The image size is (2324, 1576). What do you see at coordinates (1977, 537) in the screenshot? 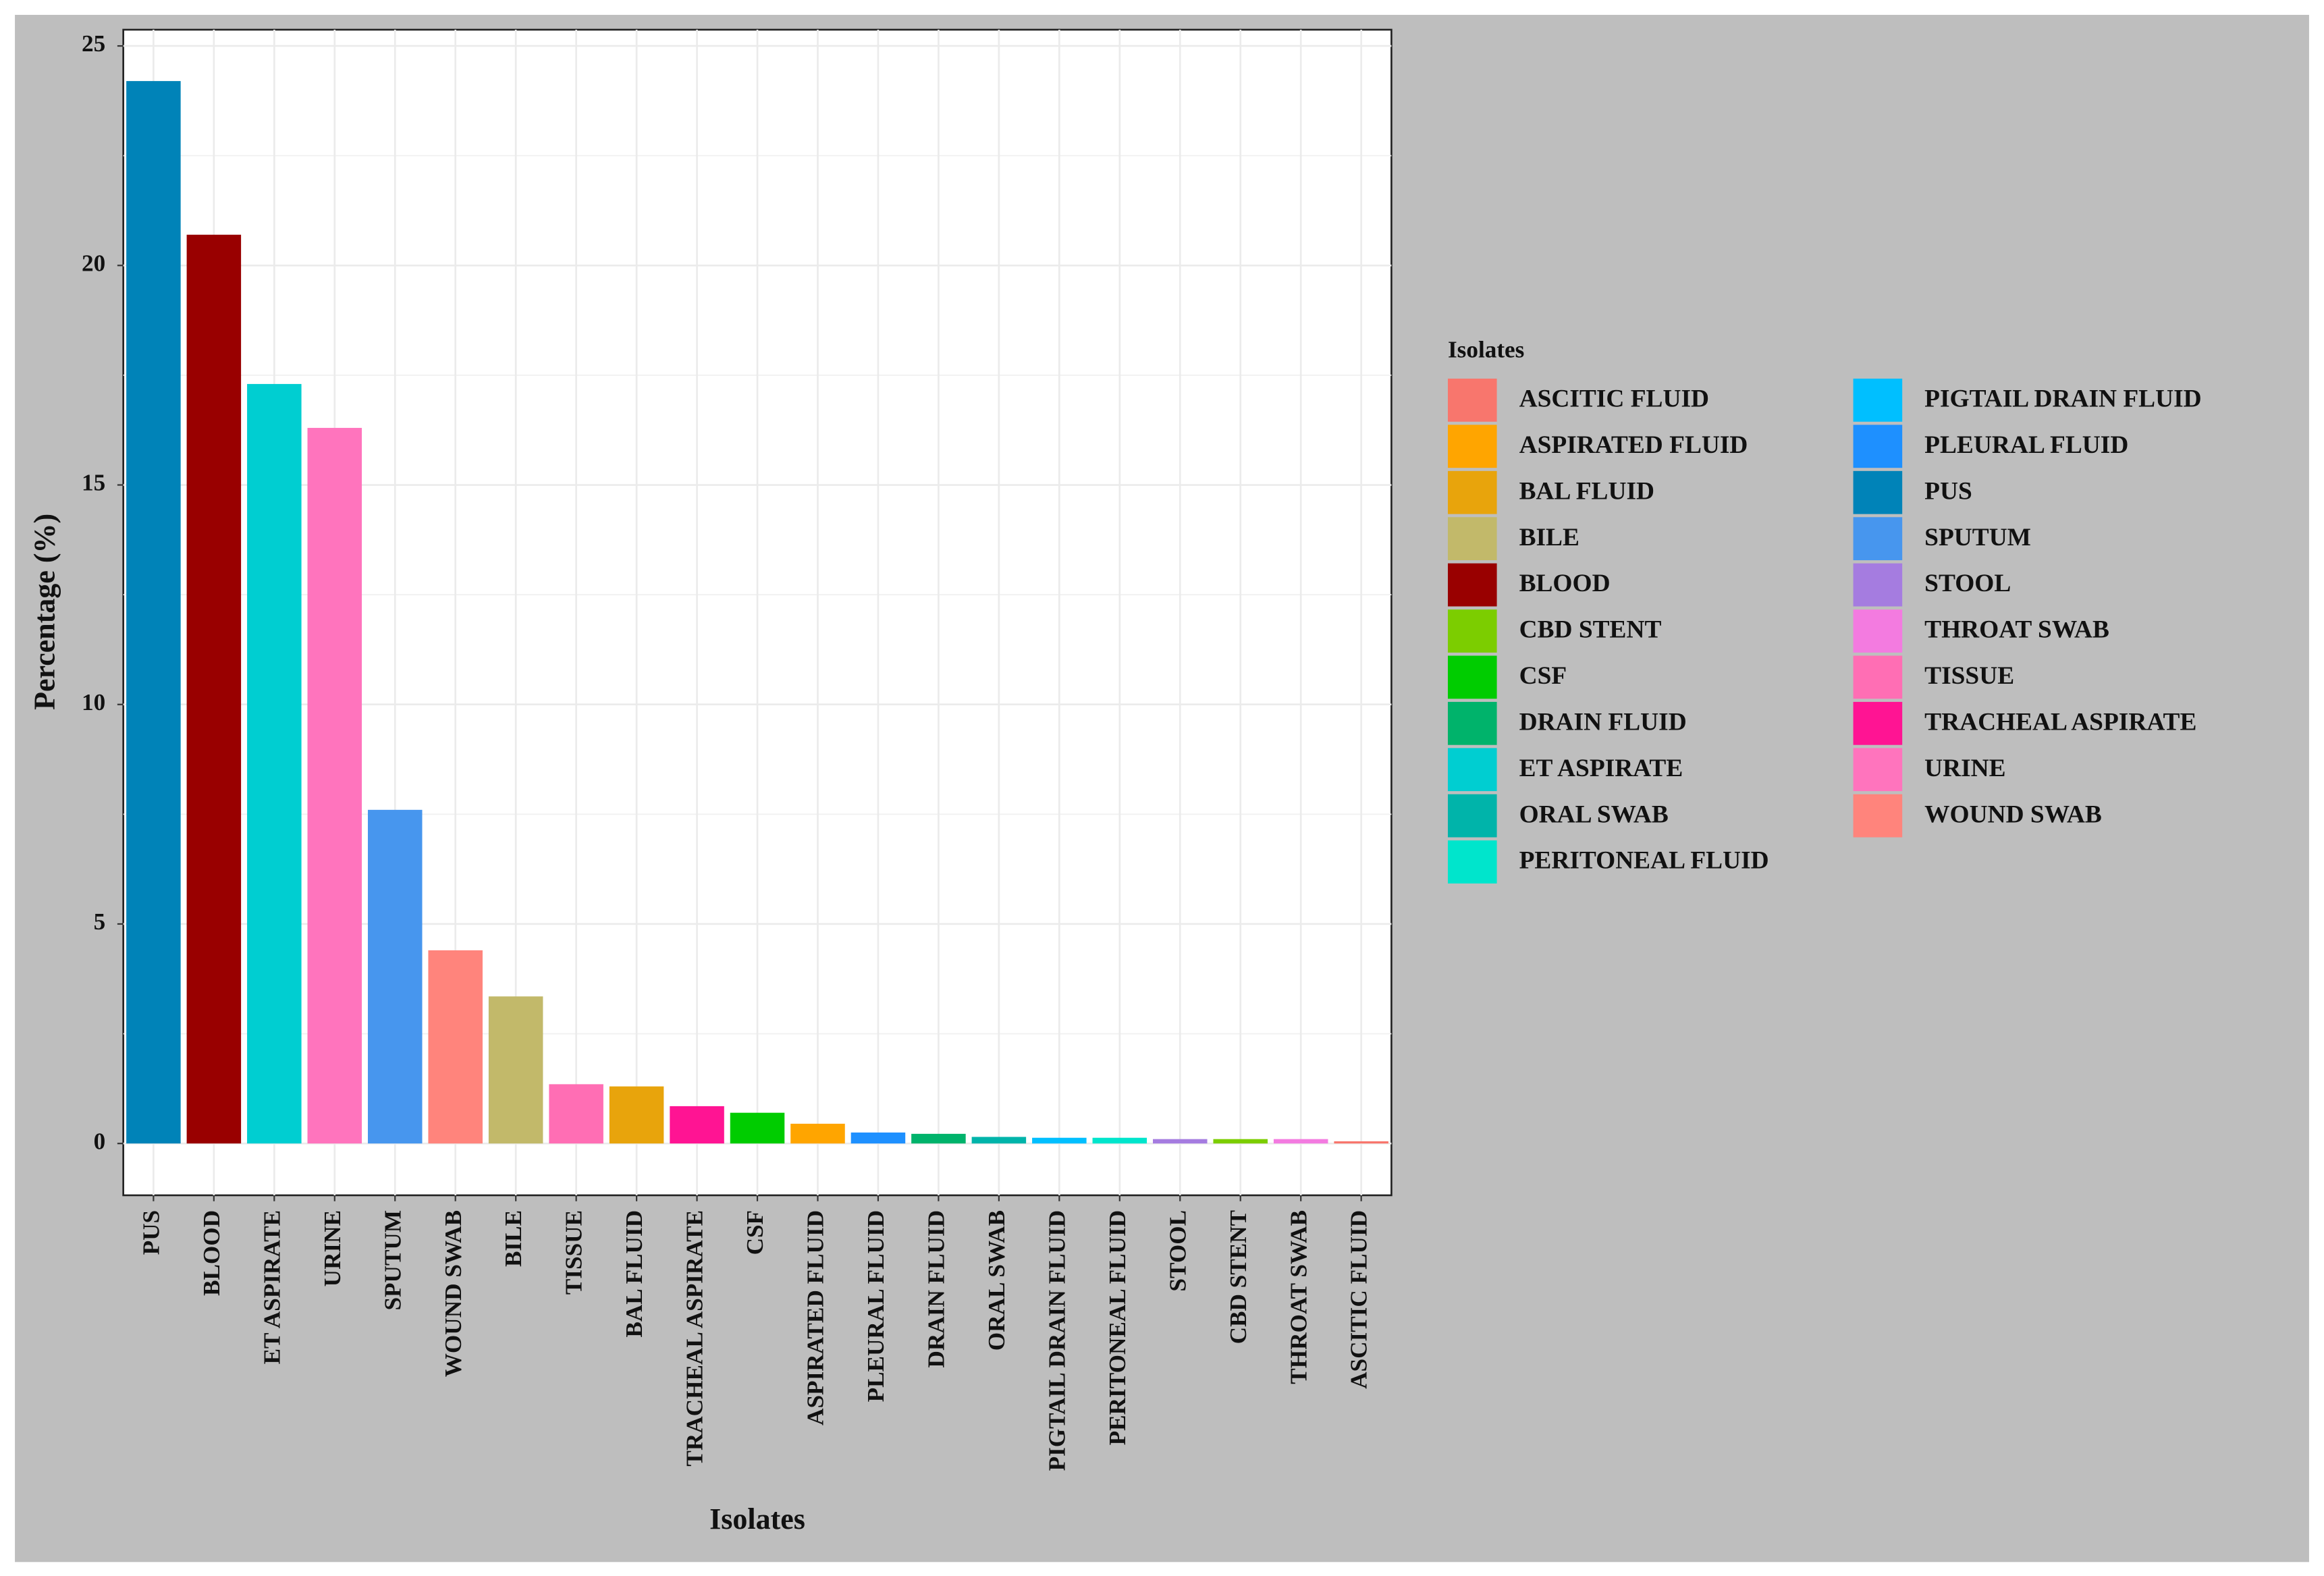
I see `legend-label: SPUTUM` at bounding box center [1977, 537].